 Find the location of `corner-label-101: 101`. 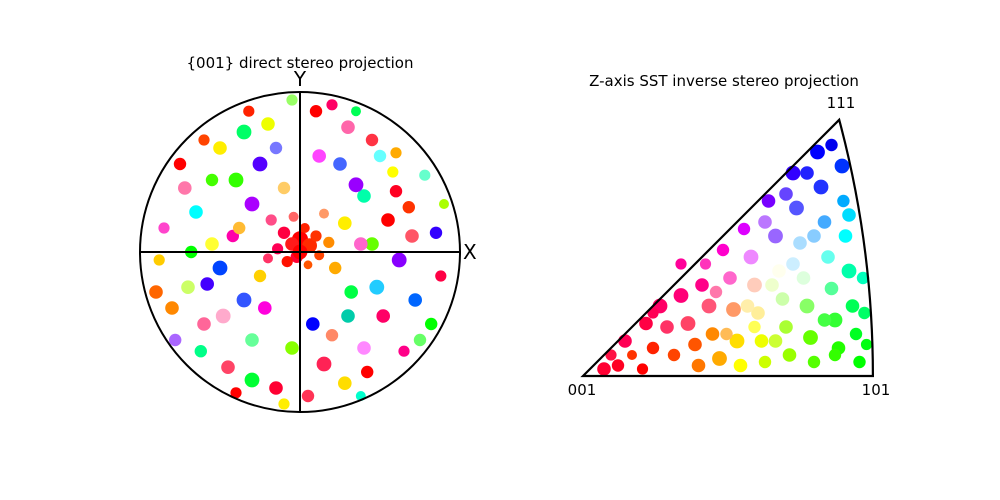

corner-label-101: 101 is located at coordinates (876, 390).